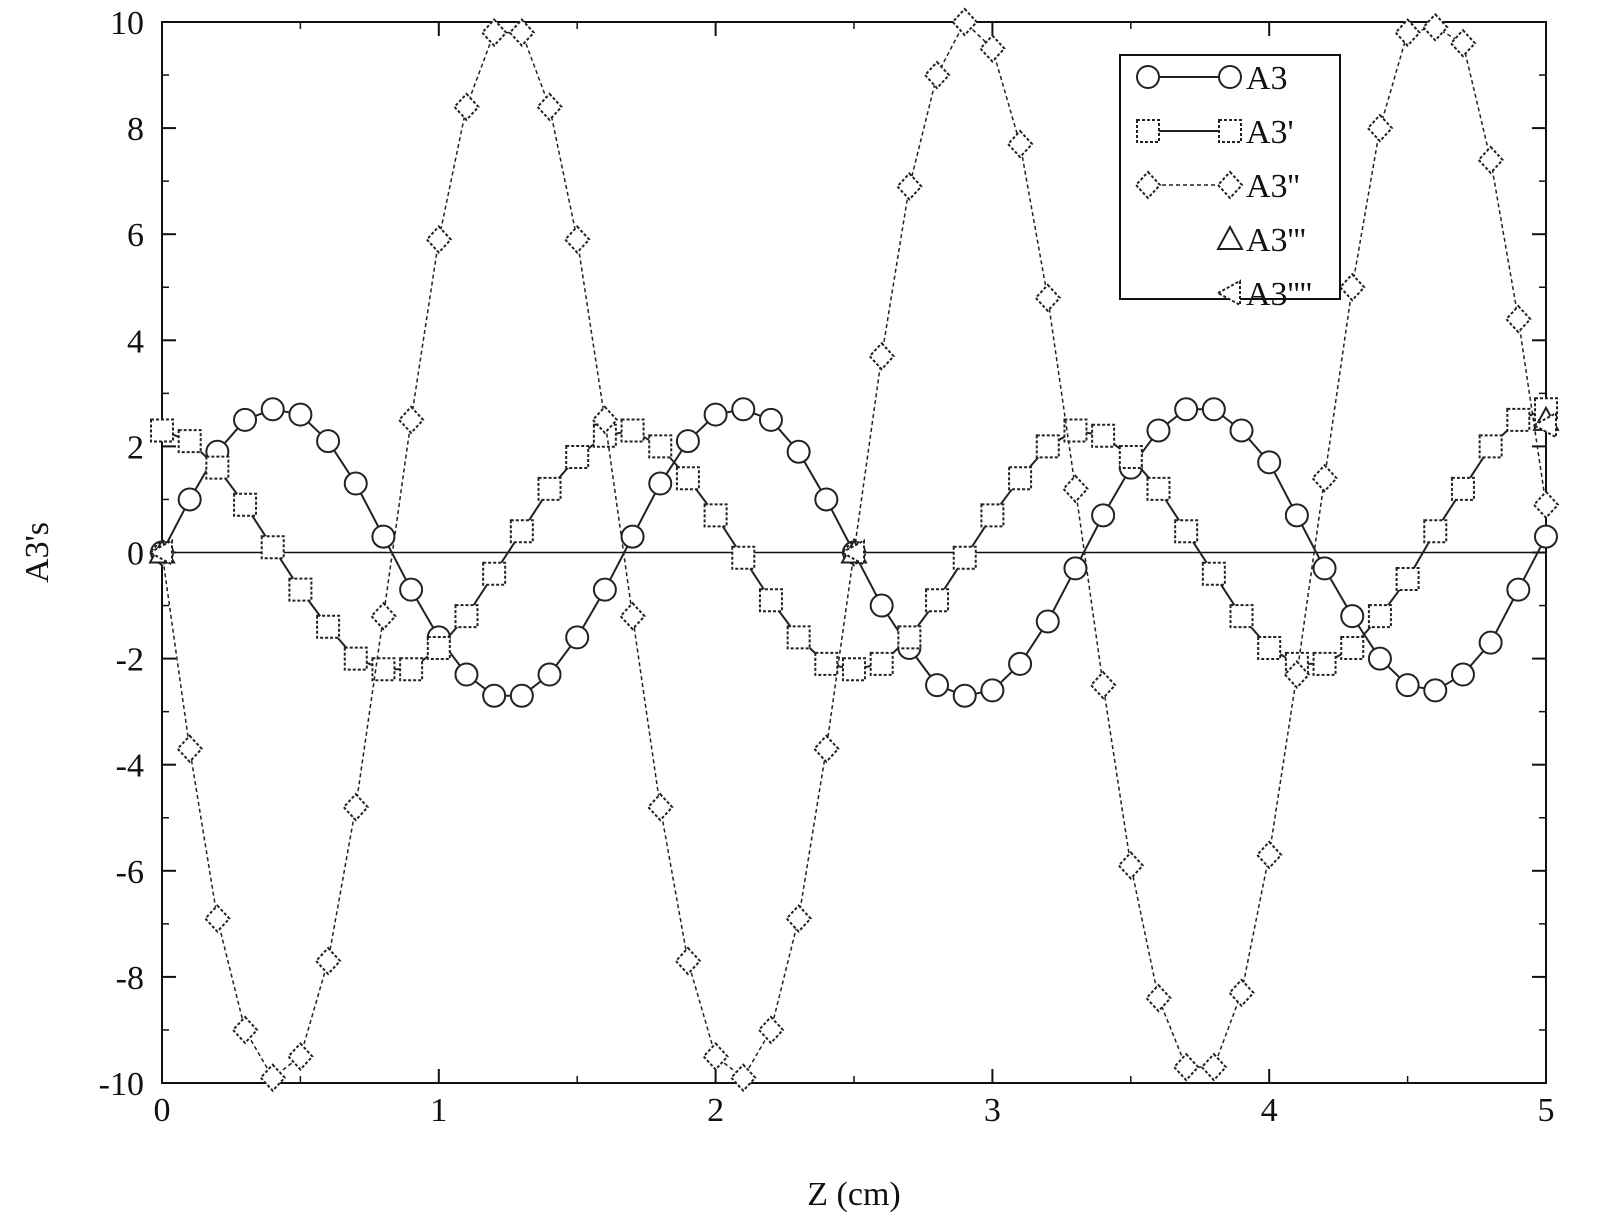 This screenshot has height=1221, width=1607. What do you see at coordinates (1279, 294) in the screenshot?
I see `legend-label: A3''''` at bounding box center [1279, 294].